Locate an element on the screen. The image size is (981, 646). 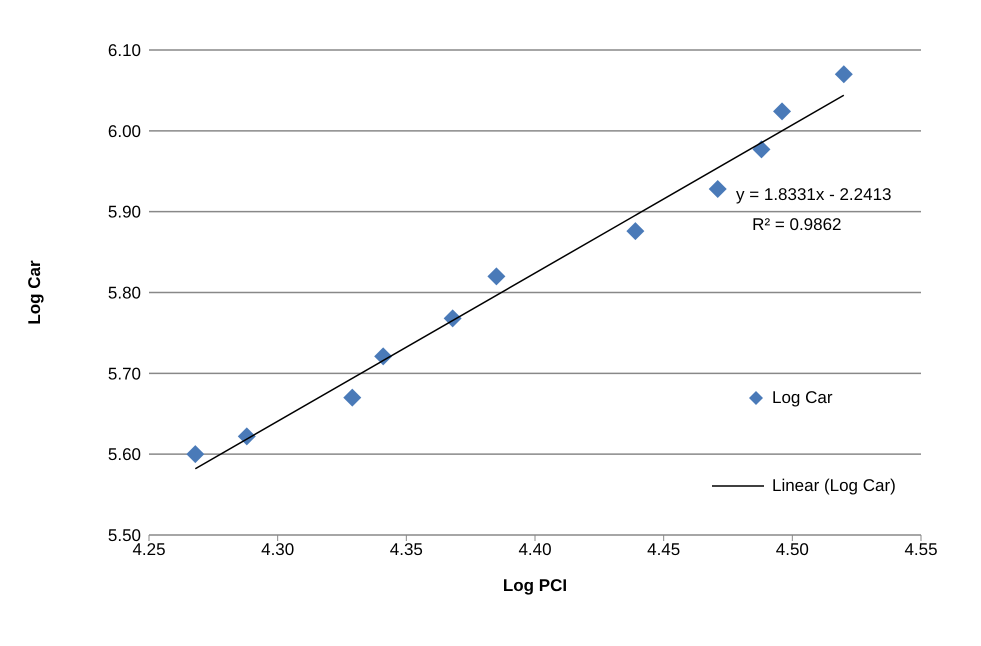
x-axis-title: Log PCI is located at coordinates (535, 585).